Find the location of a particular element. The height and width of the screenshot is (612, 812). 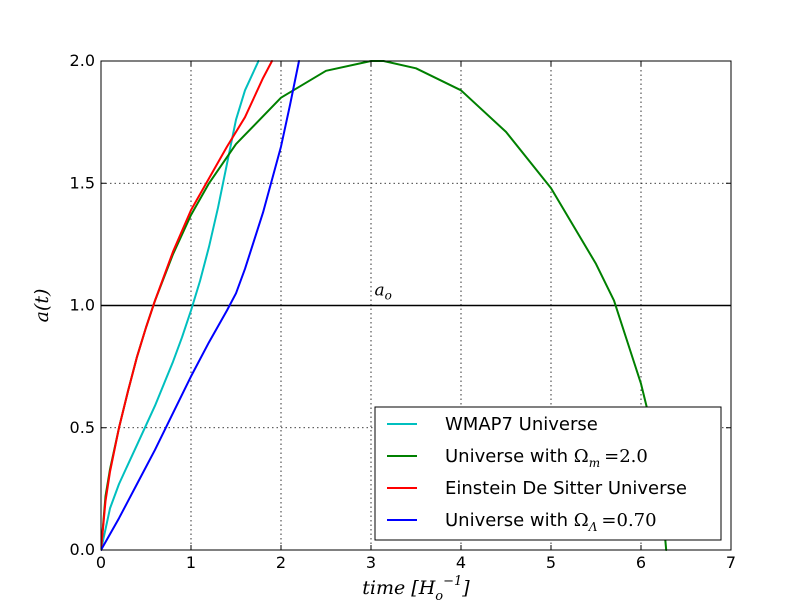

y-tick-label: 1.5 is located at coordinates (82, 182).